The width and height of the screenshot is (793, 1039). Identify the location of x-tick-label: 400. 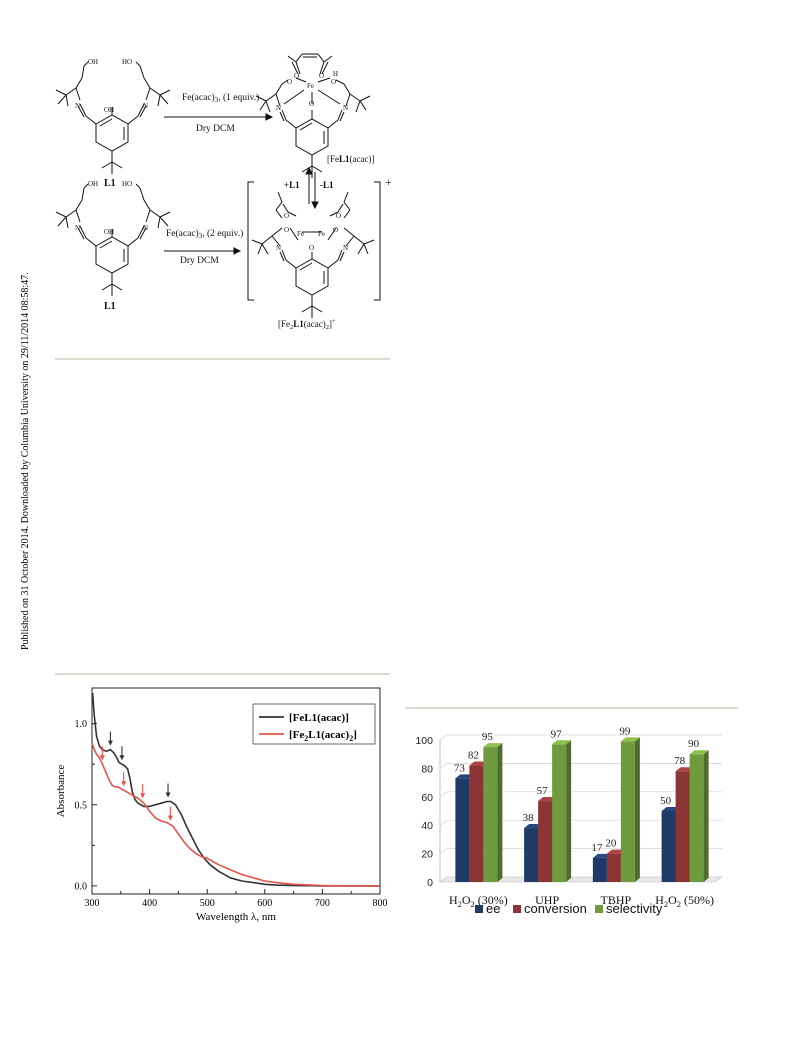
(149, 903).